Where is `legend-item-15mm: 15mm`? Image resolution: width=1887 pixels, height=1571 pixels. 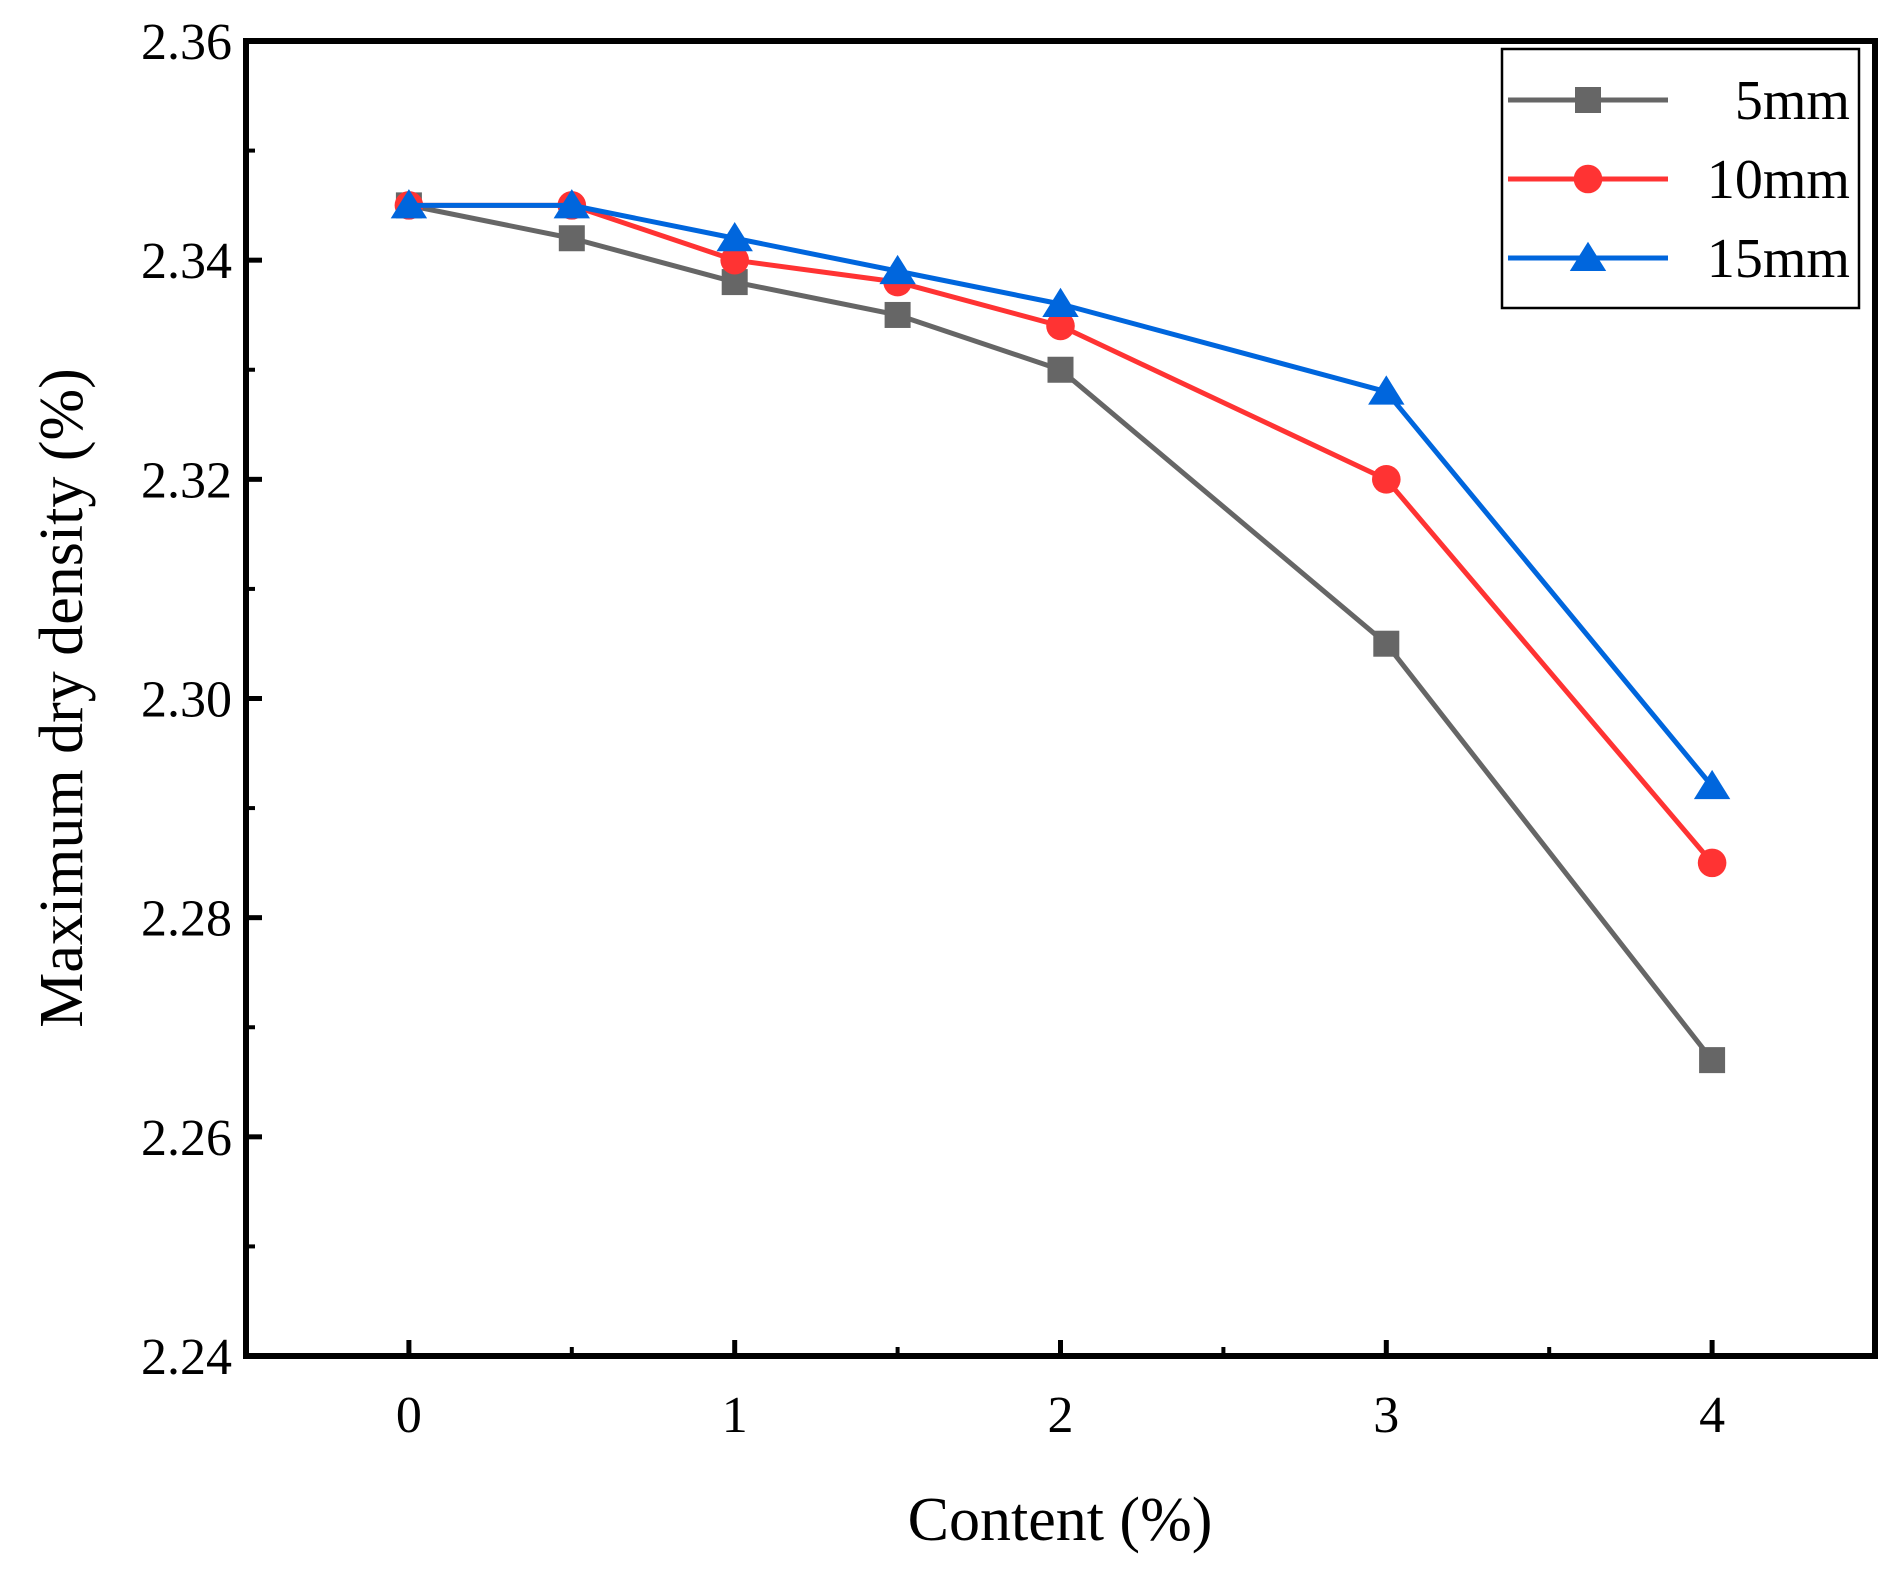 legend-item-15mm: 15mm is located at coordinates (1679, 259).